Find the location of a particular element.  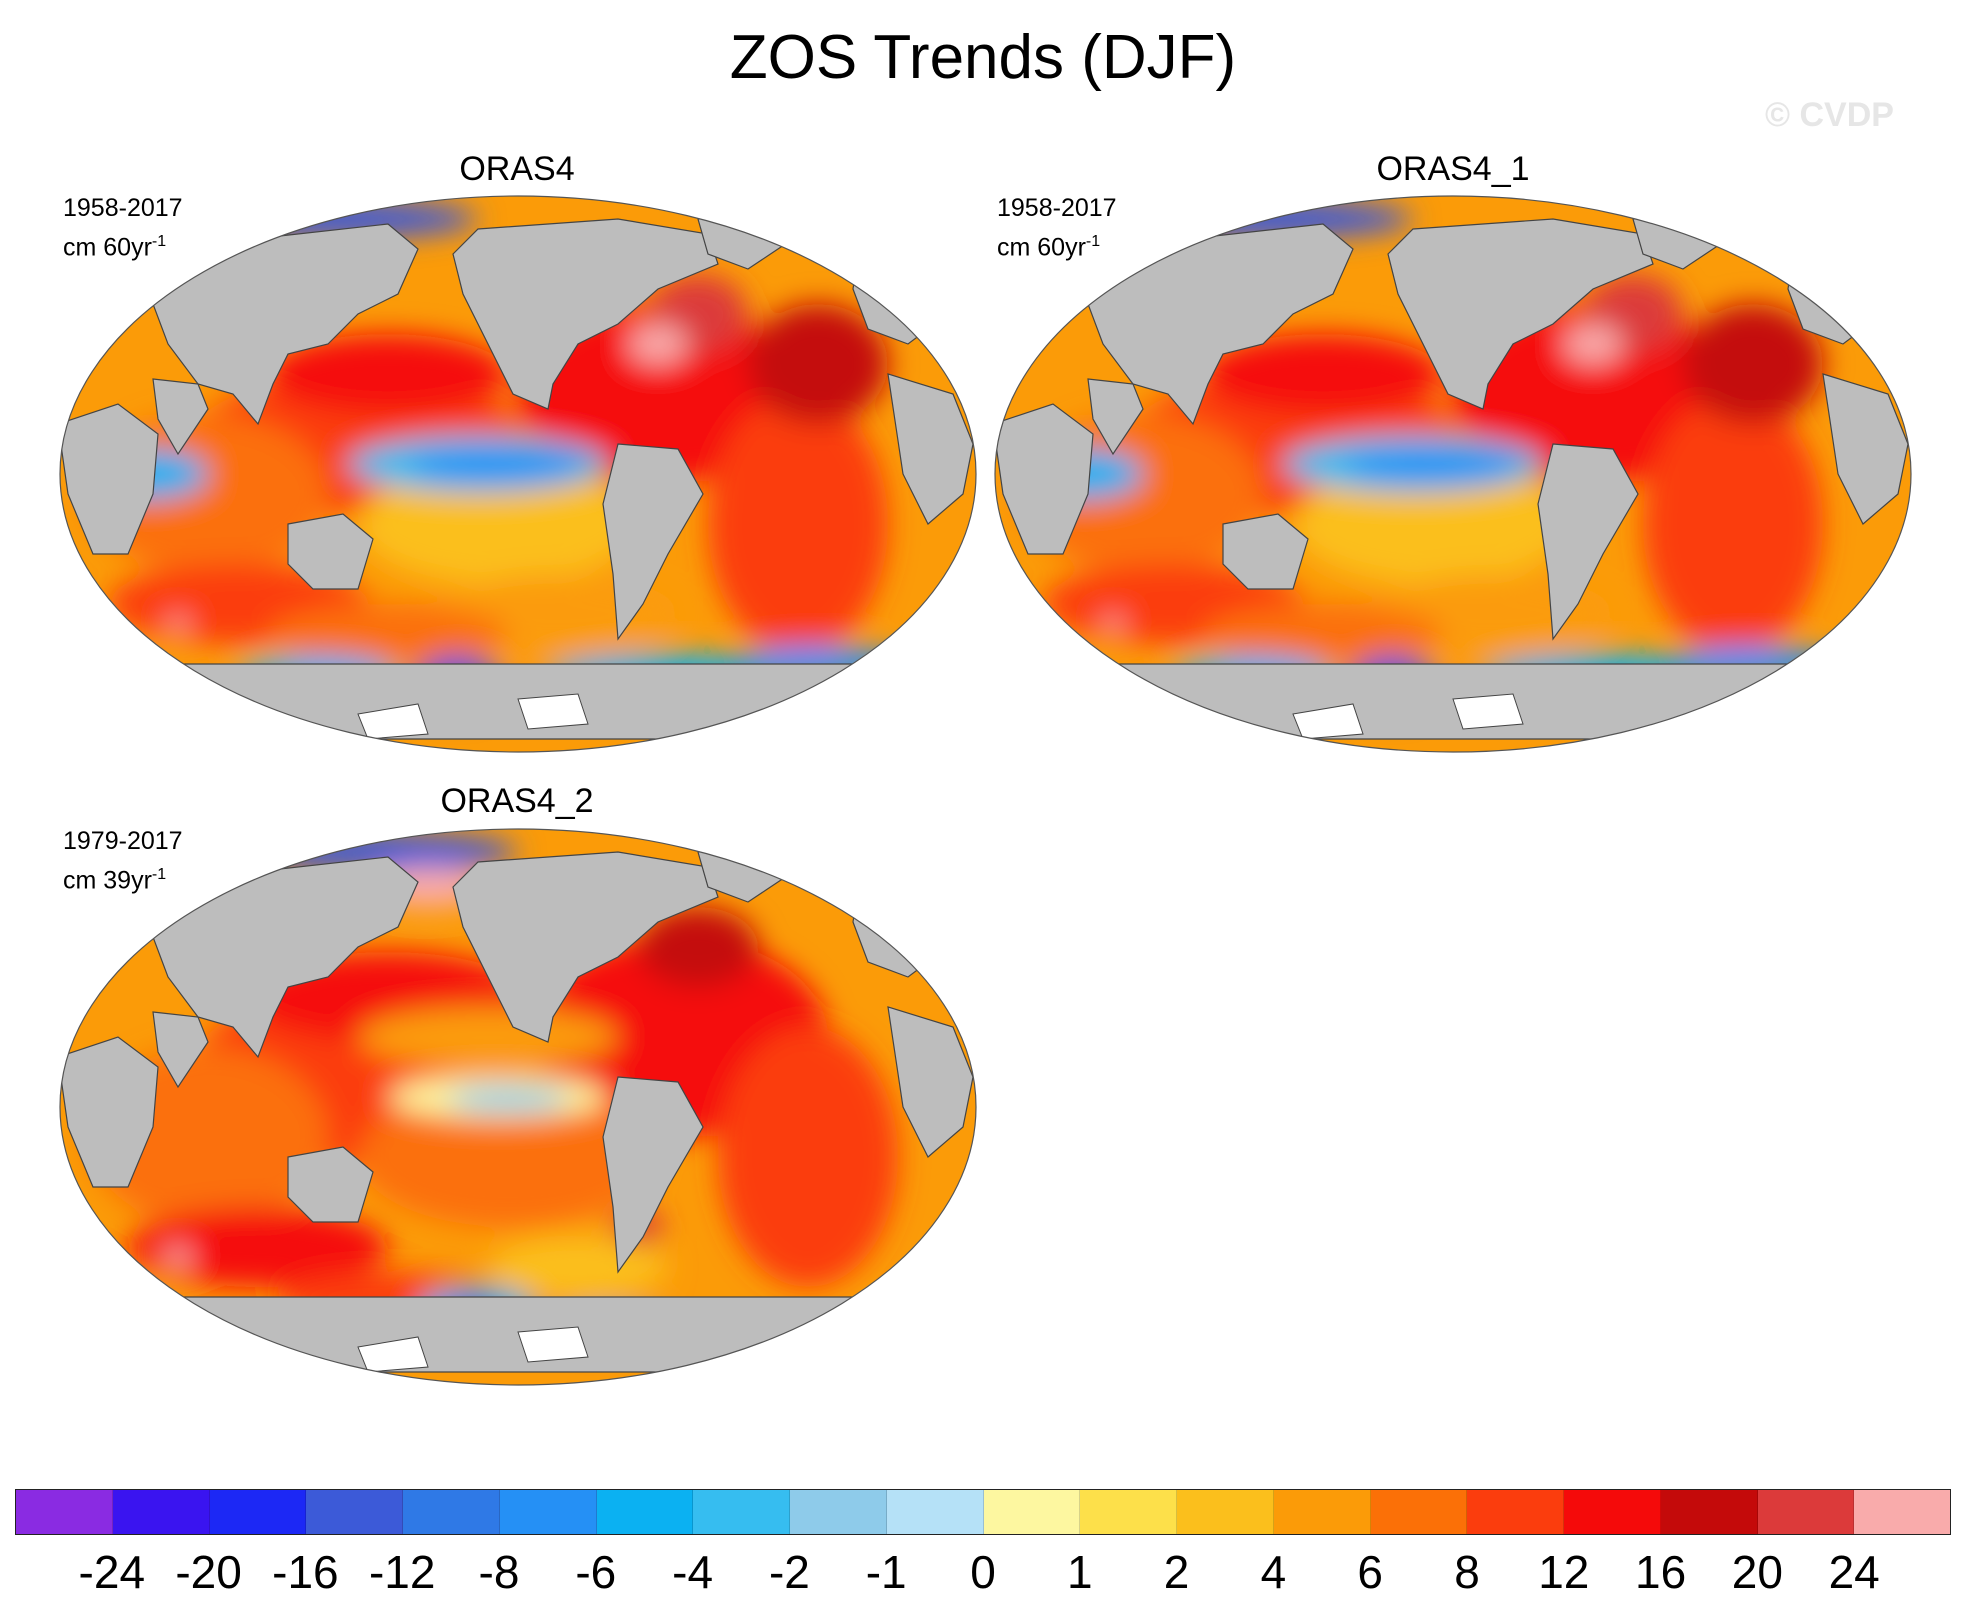

colorbar-tick-labels: -24 -20 -16 -12 -8 -6 -4 -2 -1 0 1 2 4 6 8 12 16 20 24 is located at coordinates (983, 1575).